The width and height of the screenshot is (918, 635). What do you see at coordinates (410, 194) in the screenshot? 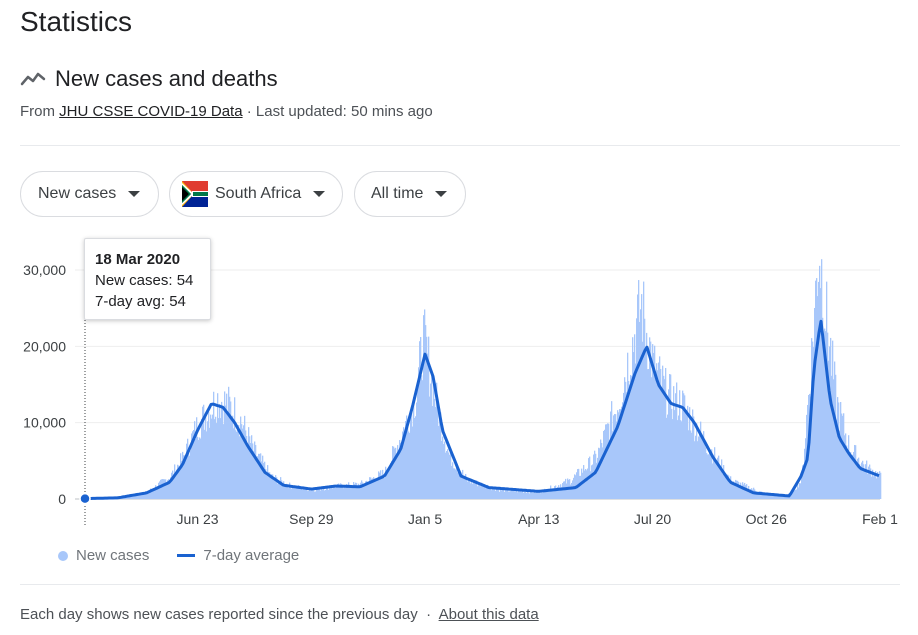
I see `range-dropdown: All time` at bounding box center [410, 194].